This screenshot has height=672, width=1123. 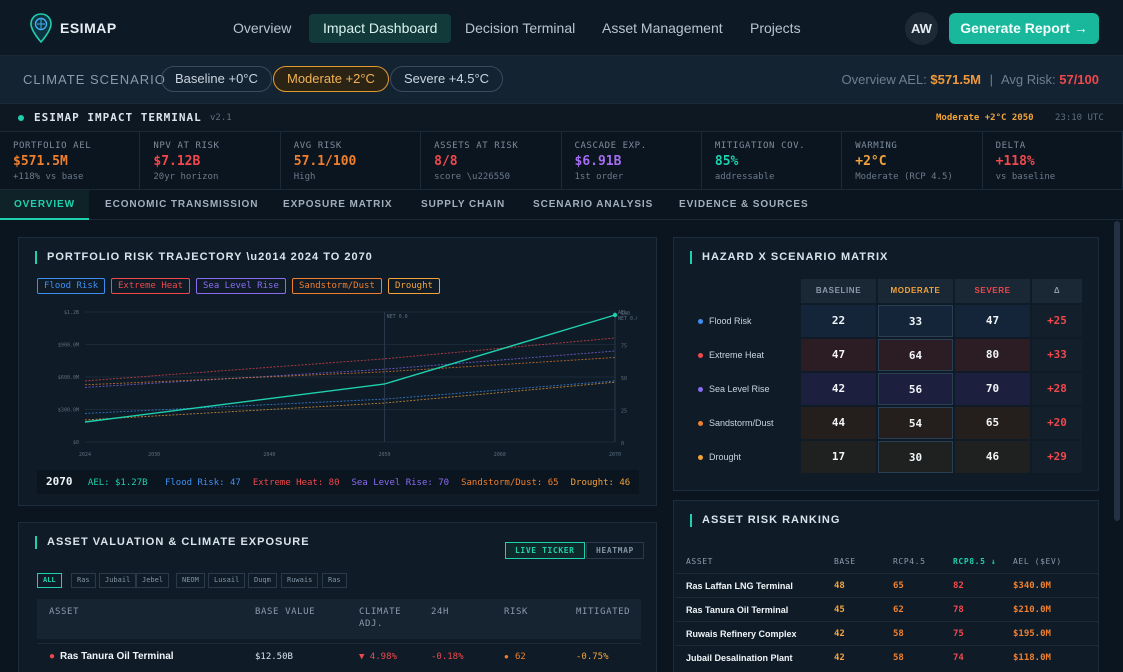 I want to click on matrix-cell: 17, so click(x=838, y=457).